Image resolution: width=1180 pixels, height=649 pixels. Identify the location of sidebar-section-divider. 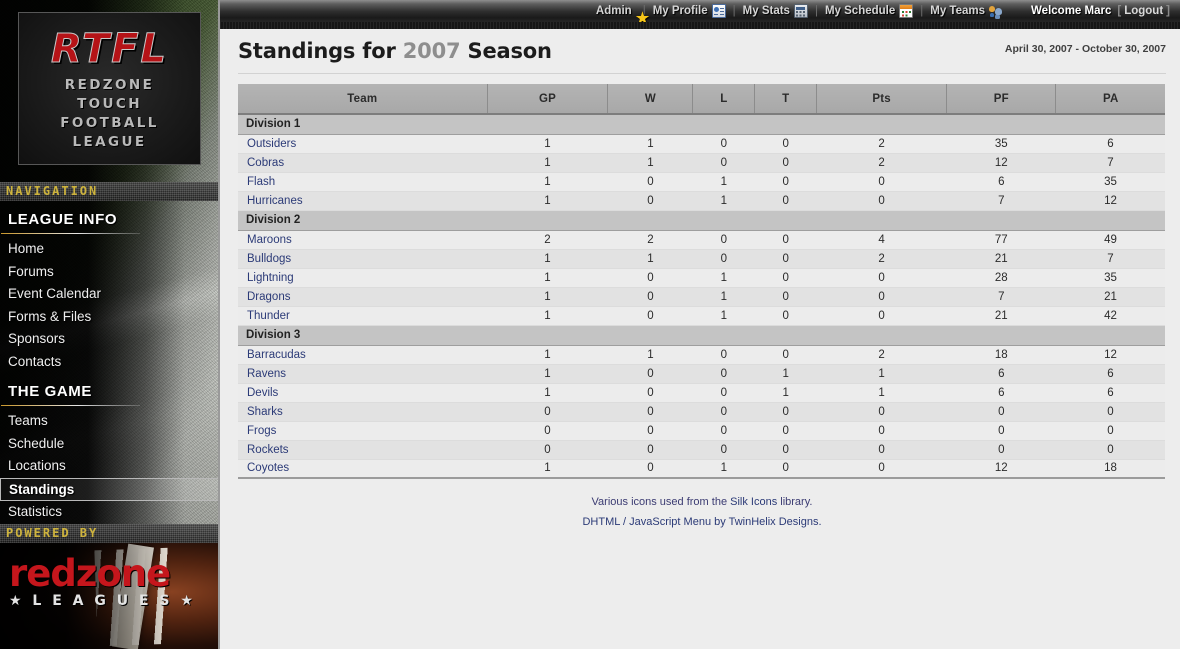
(70, 233).